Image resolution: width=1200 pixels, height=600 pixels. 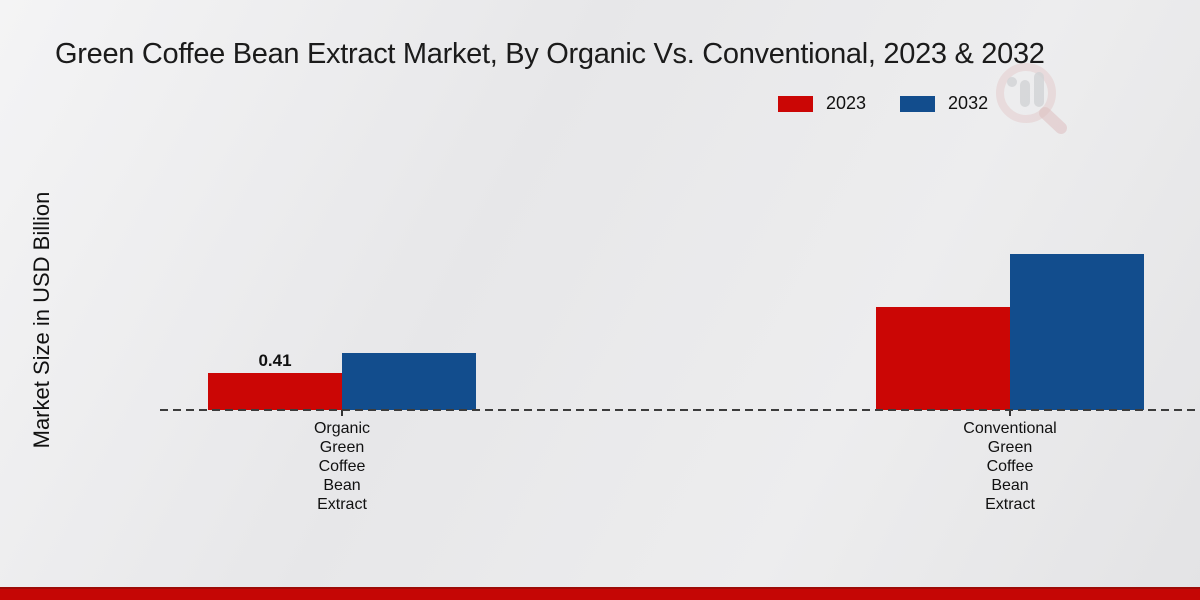 What do you see at coordinates (342, 466) in the screenshot?
I see `x-tick-label-organic: Organic Green Coffee Bean Extract` at bounding box center [342, 466].